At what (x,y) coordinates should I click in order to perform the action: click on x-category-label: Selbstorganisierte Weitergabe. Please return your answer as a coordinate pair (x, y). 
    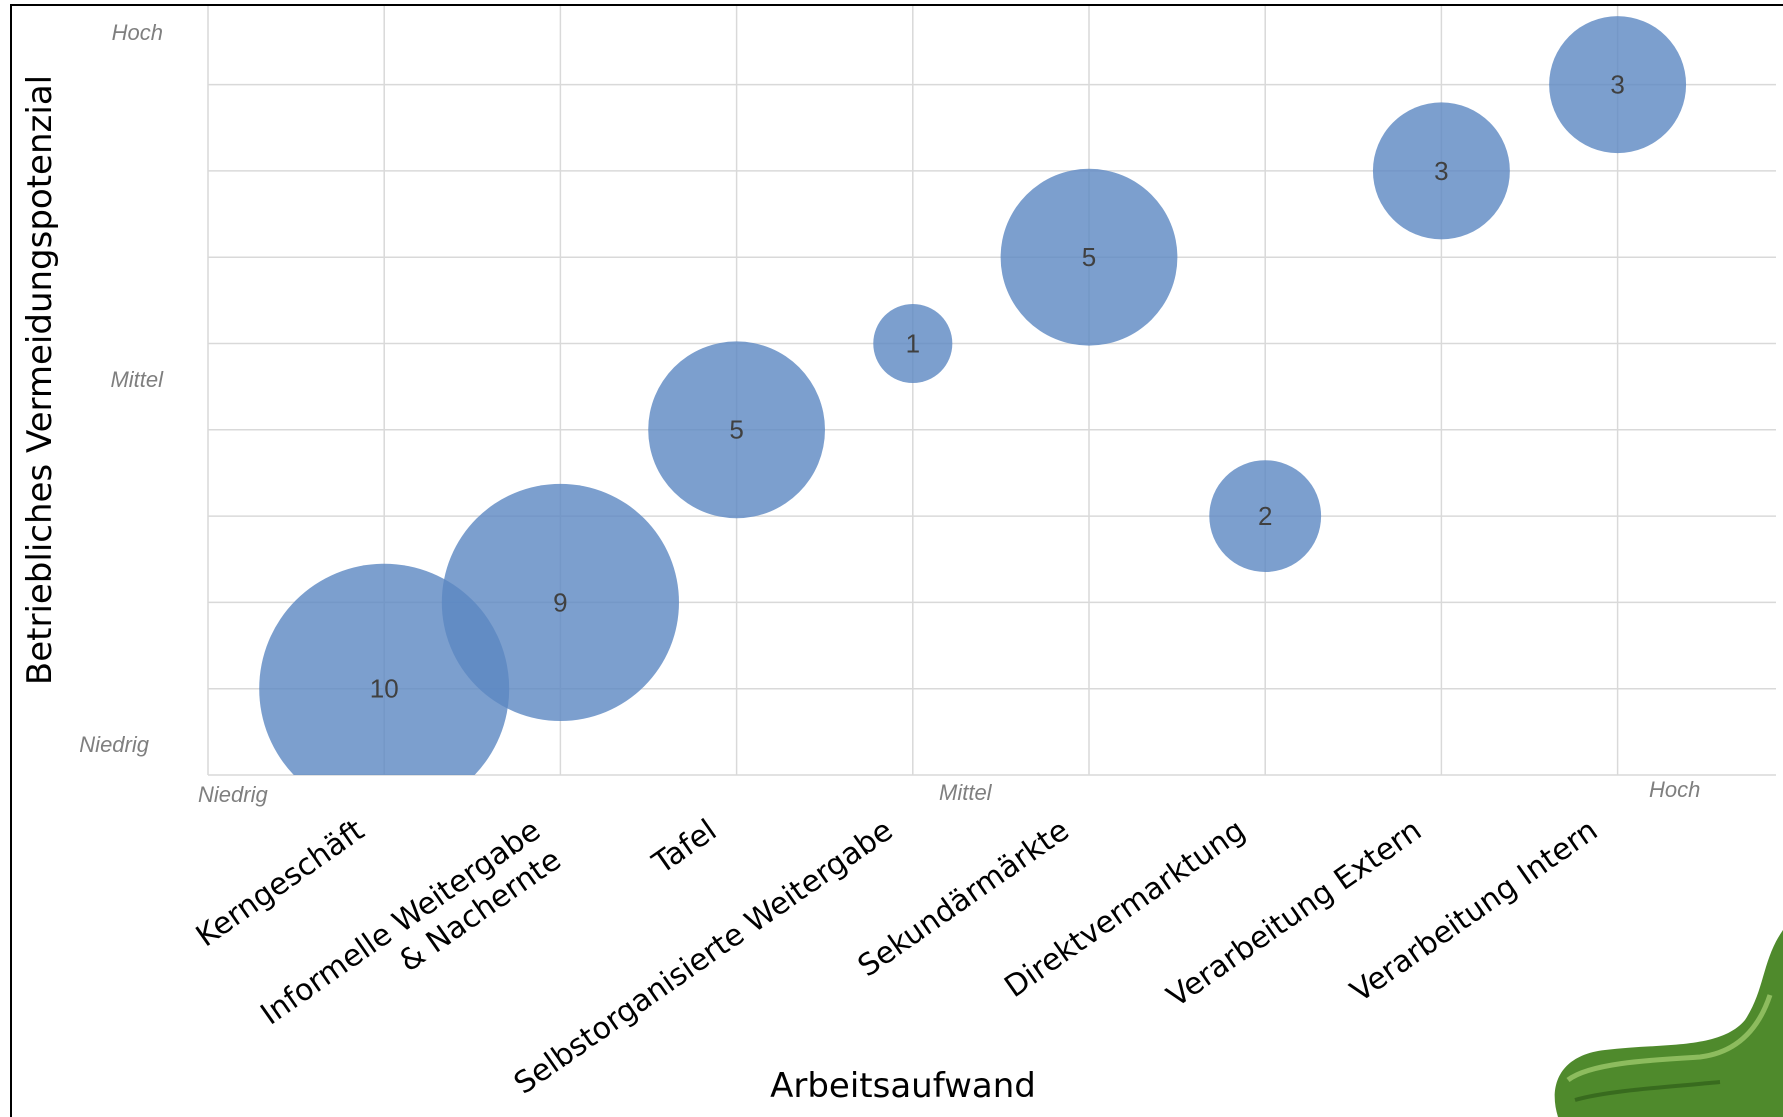
    Looking at the image, I should click on (703, 957).